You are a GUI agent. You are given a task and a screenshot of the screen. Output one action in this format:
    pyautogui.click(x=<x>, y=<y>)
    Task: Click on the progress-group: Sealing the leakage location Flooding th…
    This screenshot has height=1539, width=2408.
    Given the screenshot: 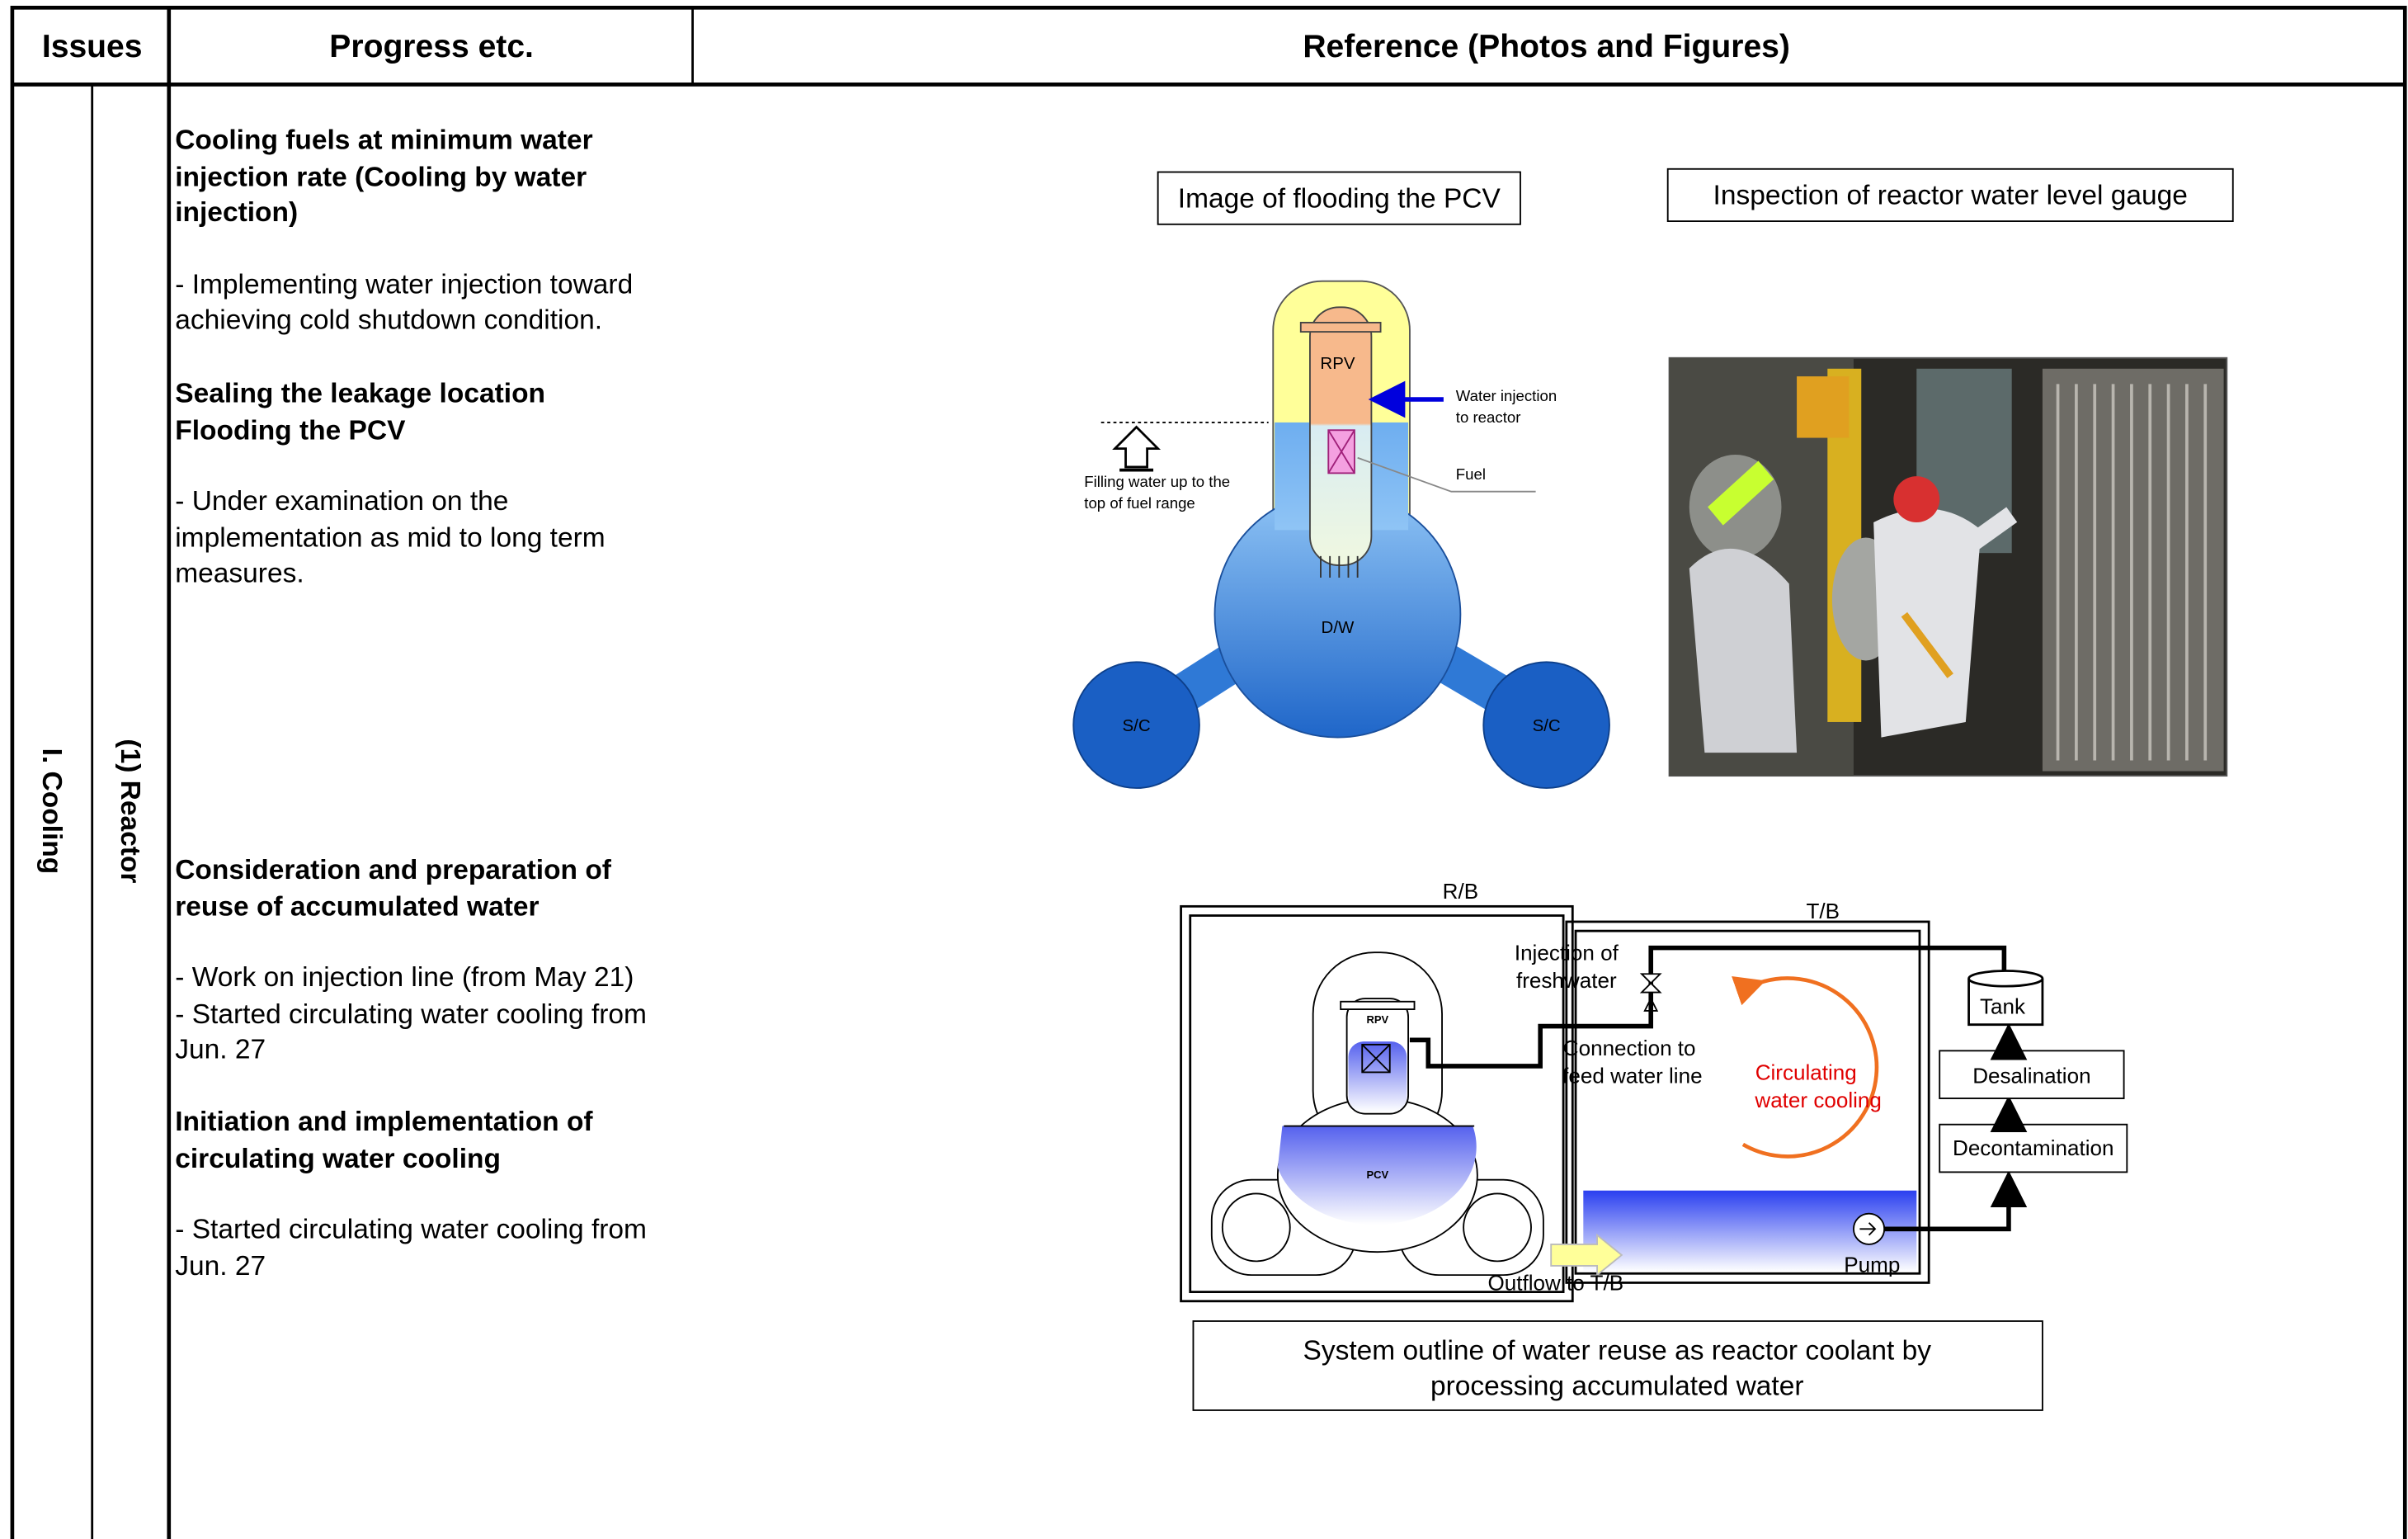 What is the action you would take?
    pyautogui.click(x=432, y=484)
    